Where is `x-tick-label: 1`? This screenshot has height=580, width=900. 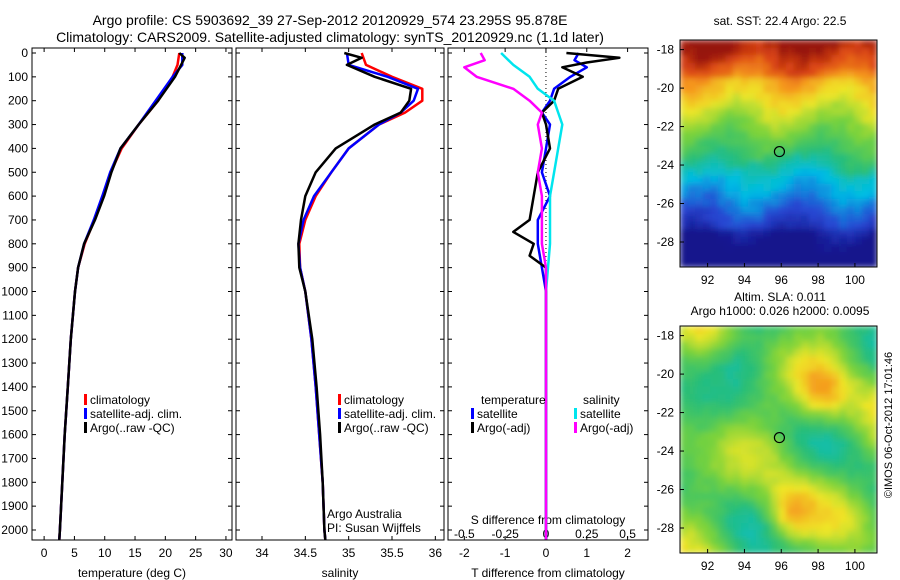 x-tick-label: 1 is located at coordinates (586, 553).